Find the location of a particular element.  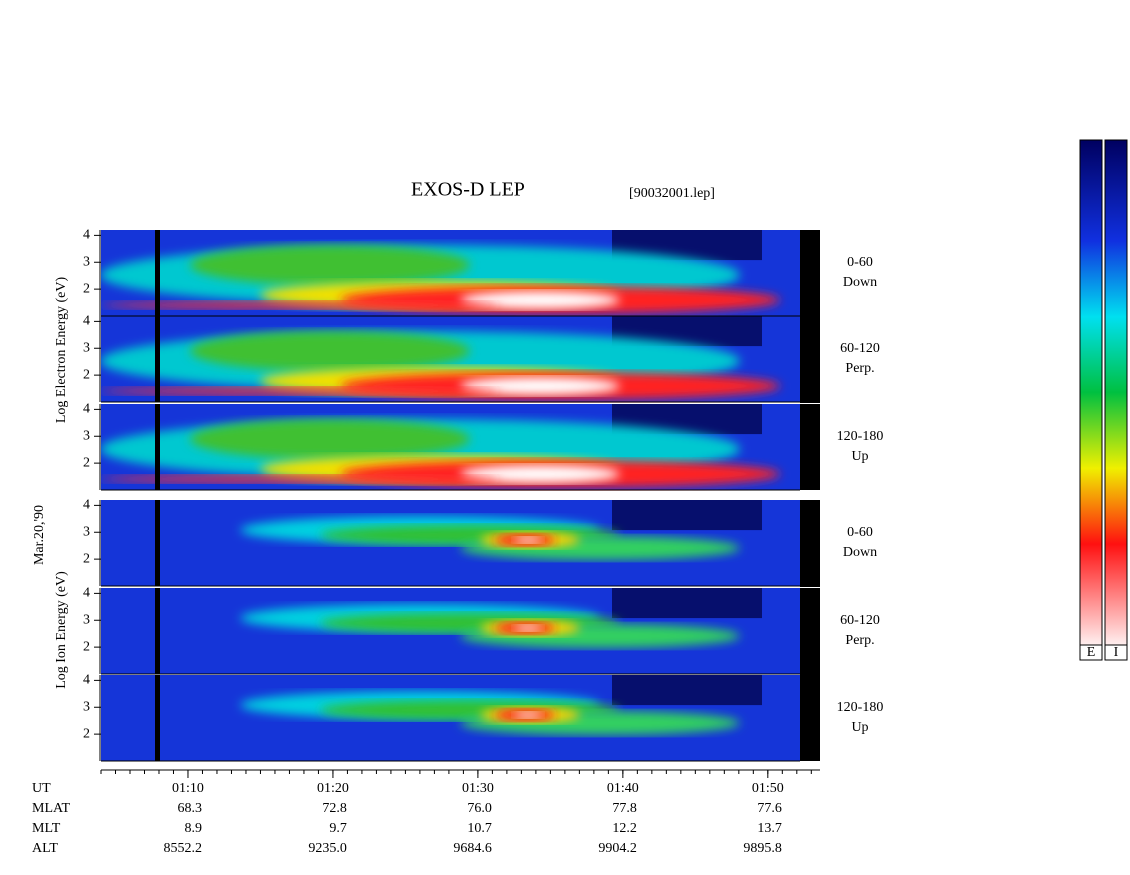

electron-axis-label: Log Electron Energy (eV) is located at coordinates (61, 350).